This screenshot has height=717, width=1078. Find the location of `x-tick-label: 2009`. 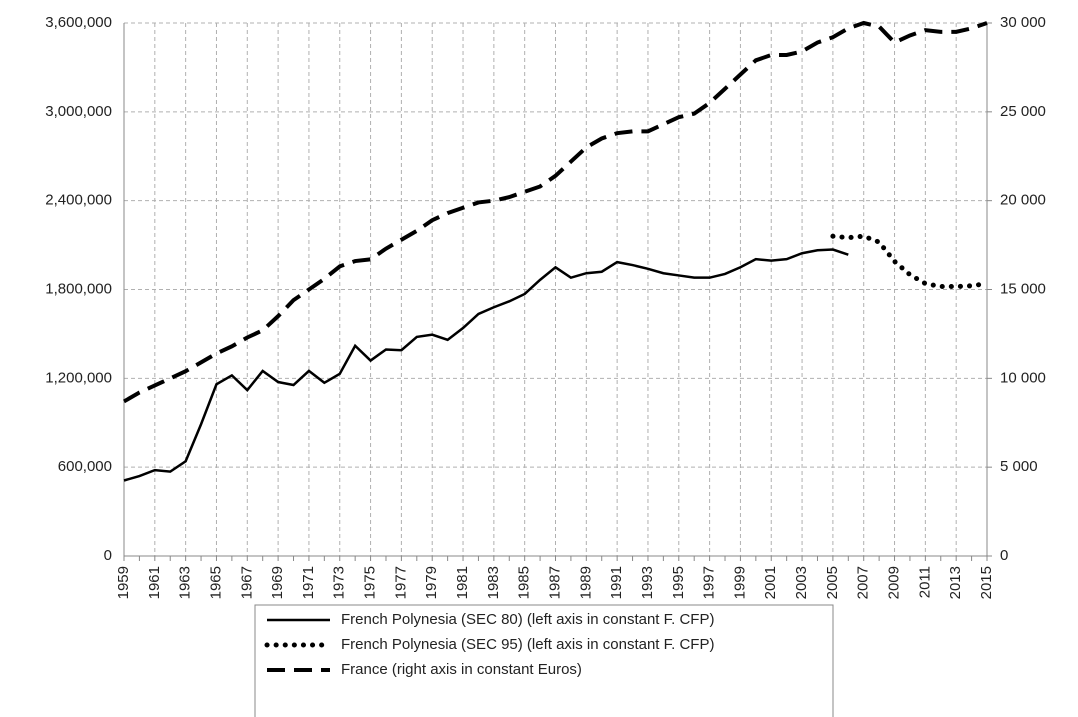

x-tick-label: 2009 is located at coordinates (894, 582).